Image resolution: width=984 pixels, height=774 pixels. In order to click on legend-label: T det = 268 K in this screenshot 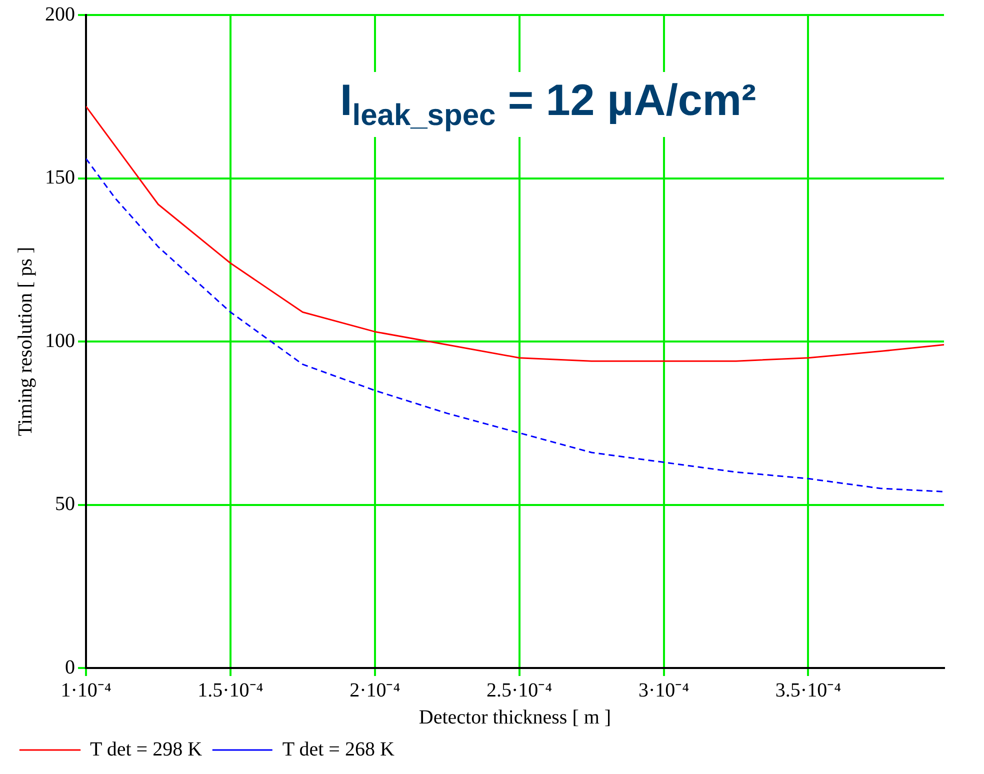, I will do `click(338, 749)`.